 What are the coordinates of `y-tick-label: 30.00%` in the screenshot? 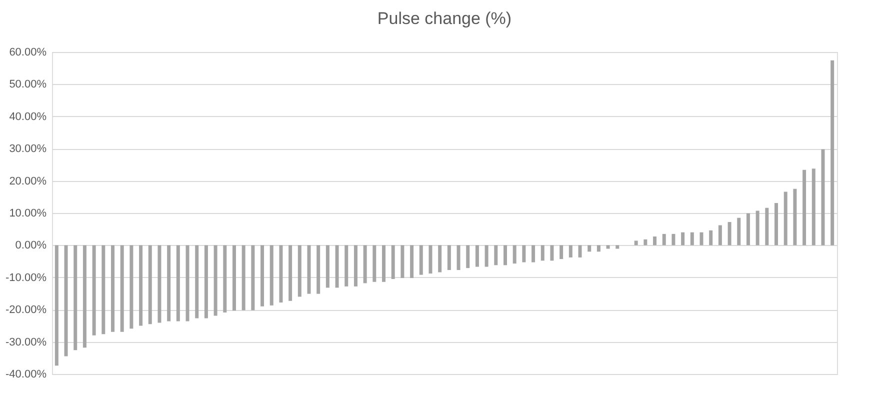 It's located at (28, 149).